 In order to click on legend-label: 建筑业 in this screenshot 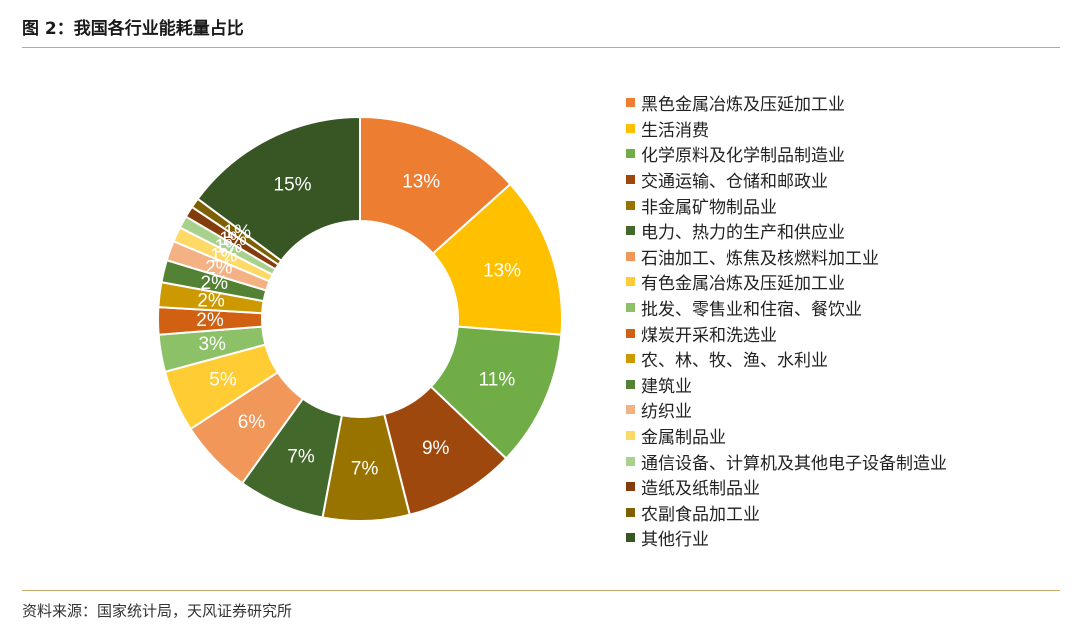, I will do `click(666, 386)`.